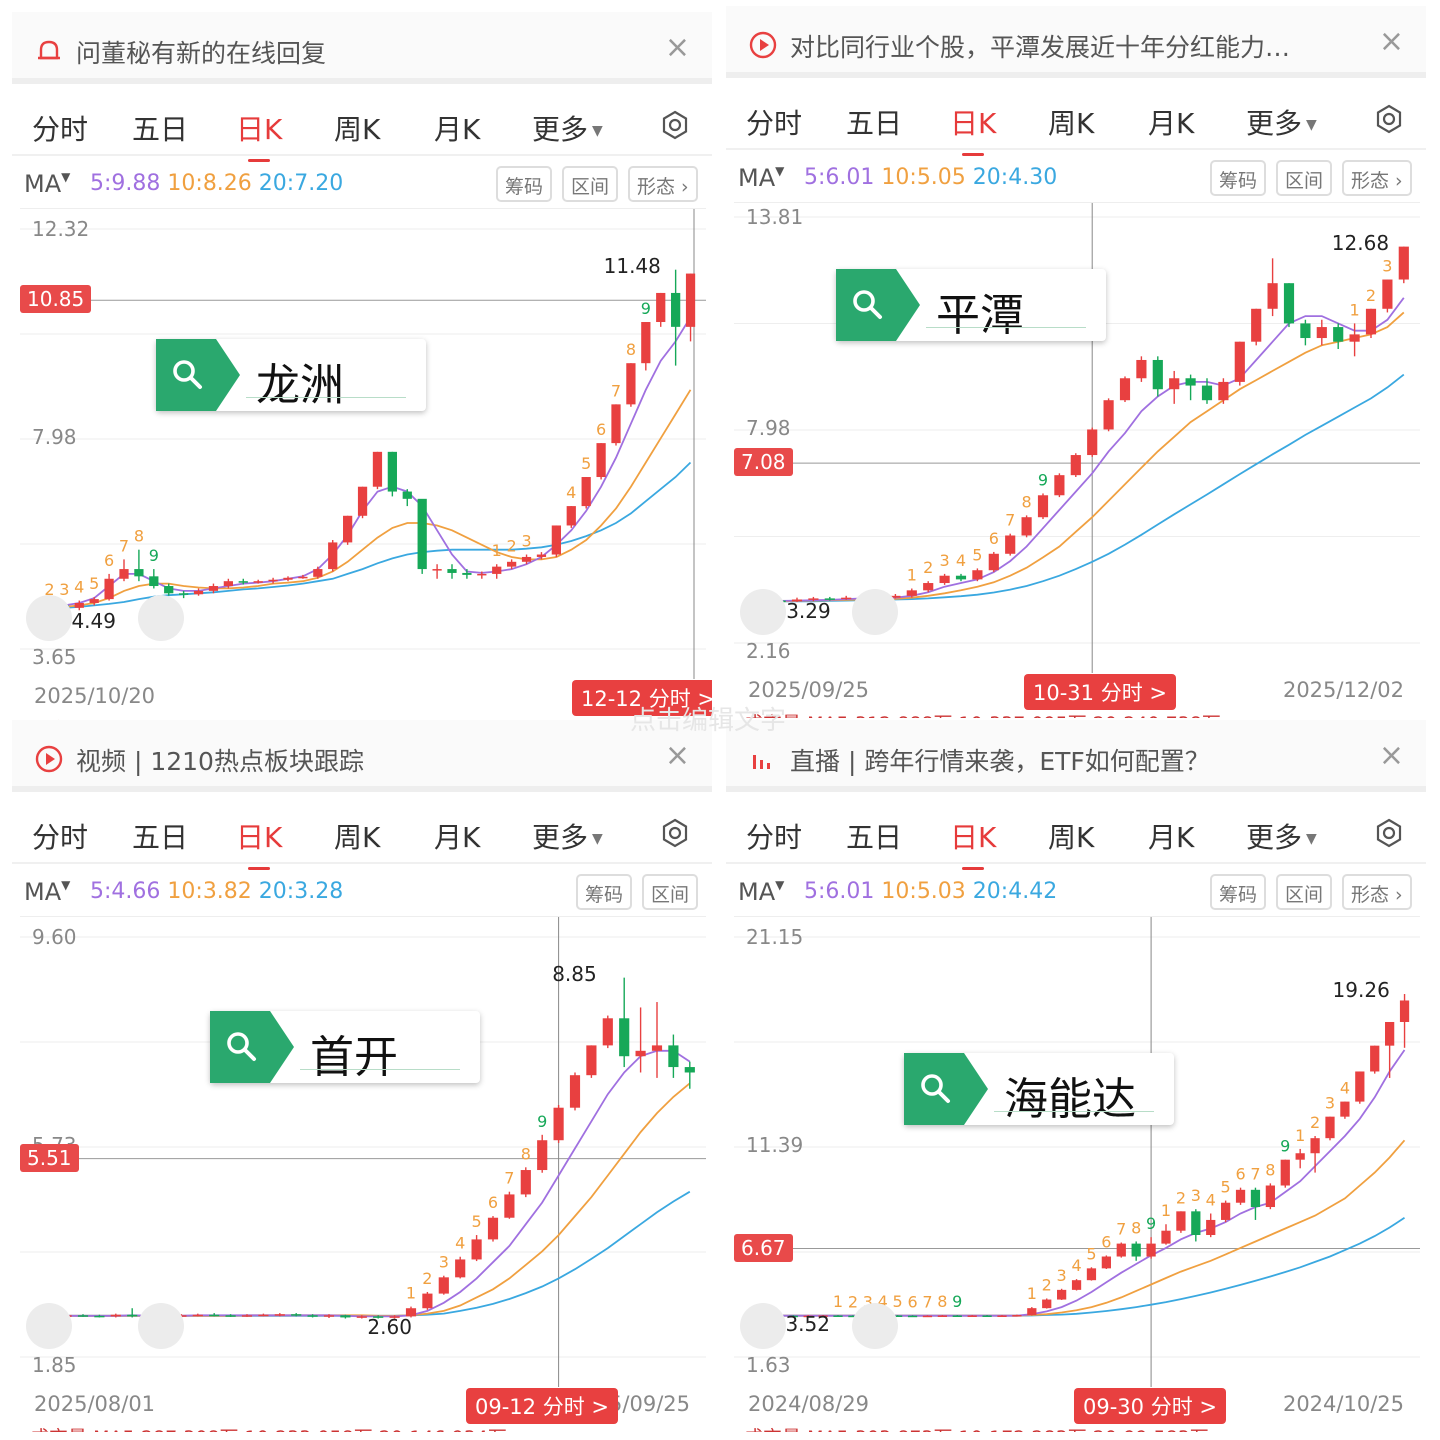  Describe the element at coordinates (220, 761) in the screenshot. I see `notice-text: 视频 | 1210热点板块跟踪` at that location.